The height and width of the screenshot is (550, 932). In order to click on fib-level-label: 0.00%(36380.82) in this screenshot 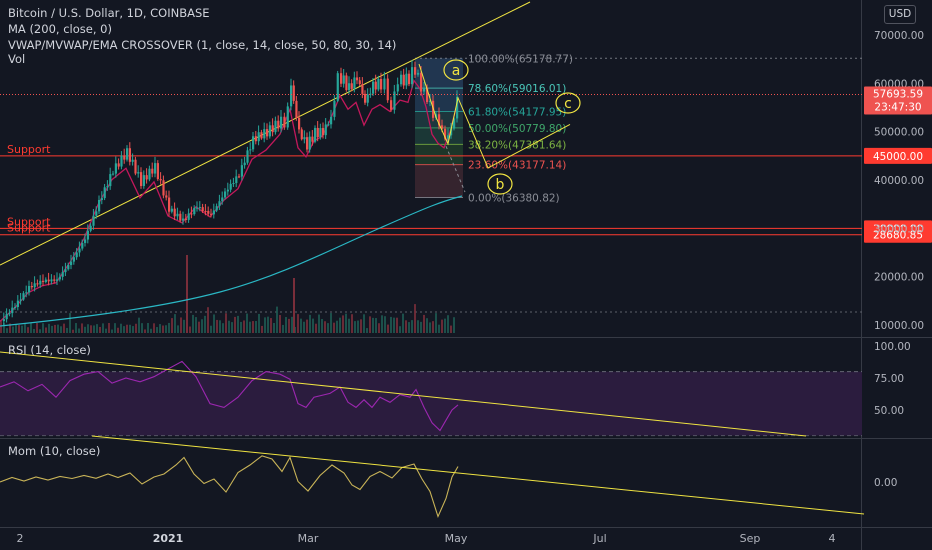, I will do `click(514, 198)`.